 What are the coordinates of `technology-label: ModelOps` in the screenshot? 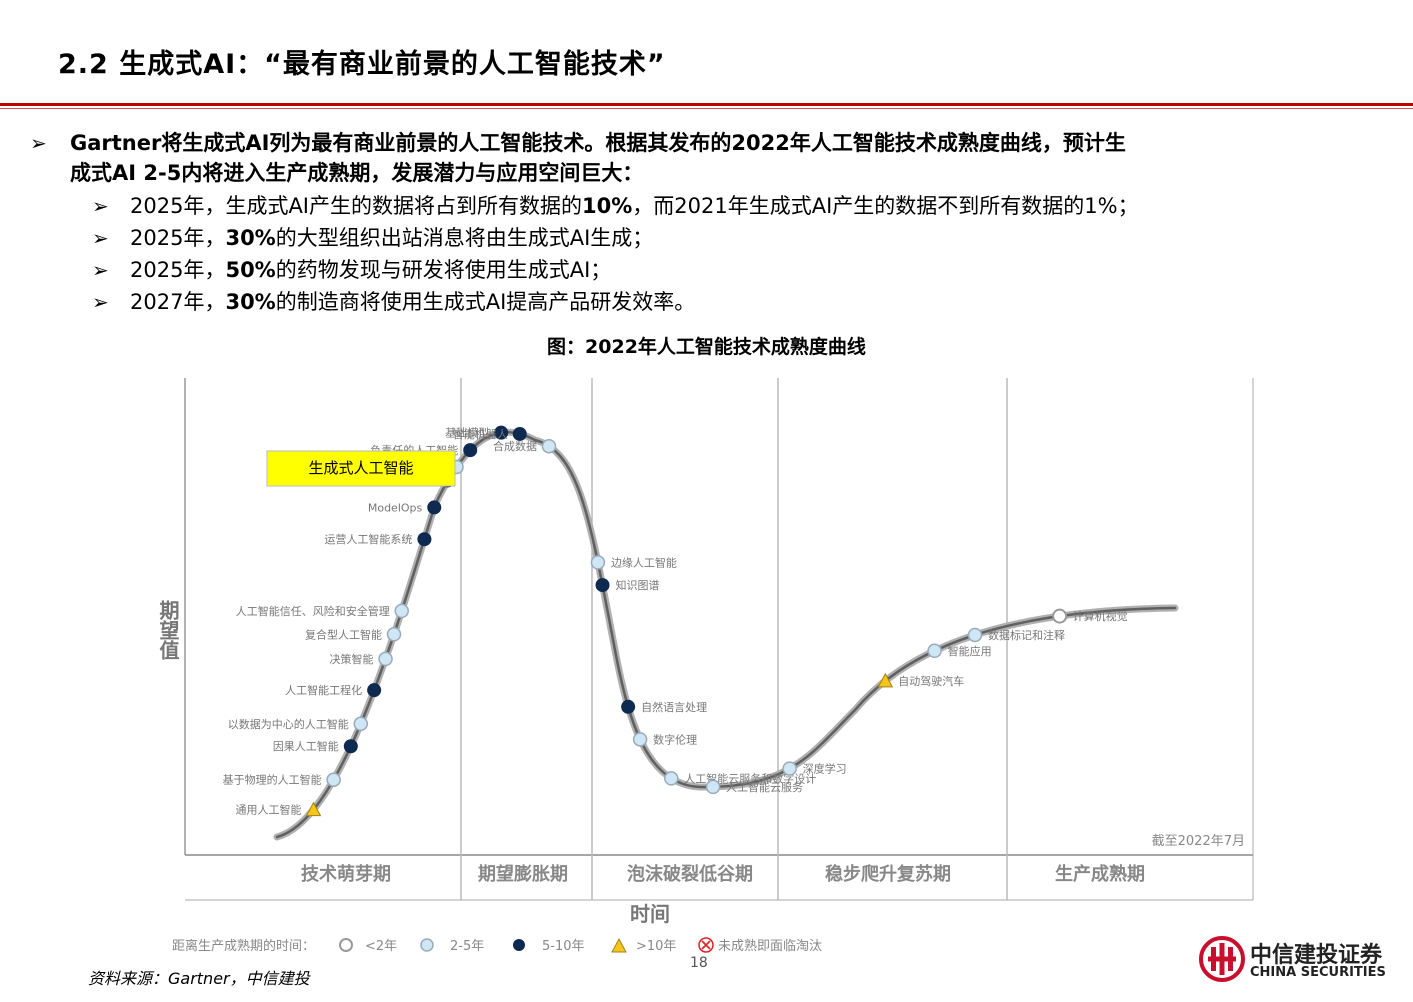 It's located at (395, 507).